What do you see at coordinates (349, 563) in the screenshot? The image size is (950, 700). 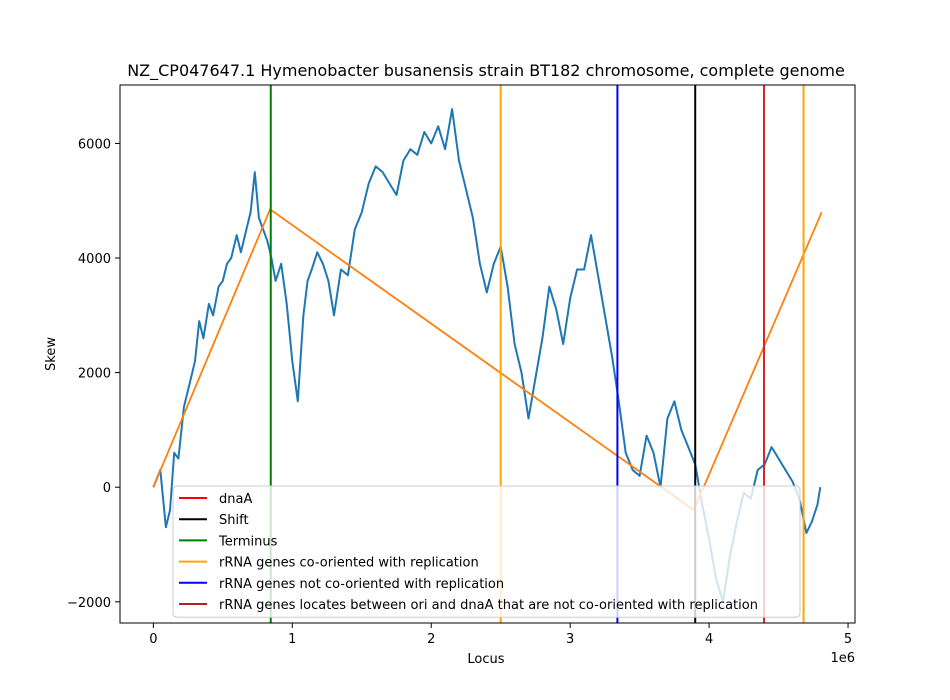 I see `legend-label: rRNA genes co-oriented with replication` at bounding box center [349, 563].